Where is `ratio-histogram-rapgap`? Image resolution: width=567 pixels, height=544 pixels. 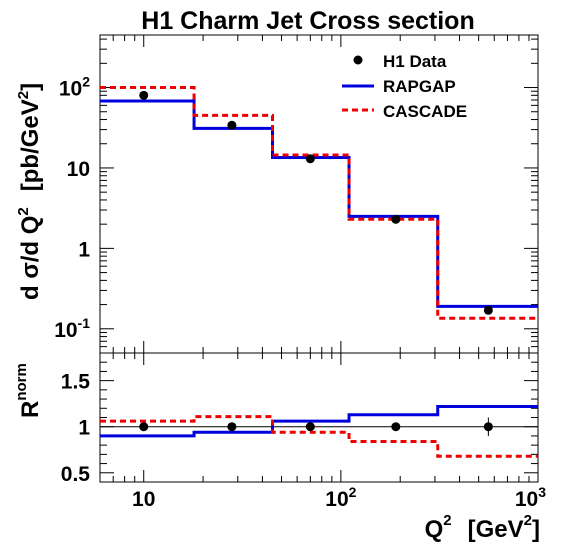 ratio-histogram-rapgap is located at coordinates (319, 421).